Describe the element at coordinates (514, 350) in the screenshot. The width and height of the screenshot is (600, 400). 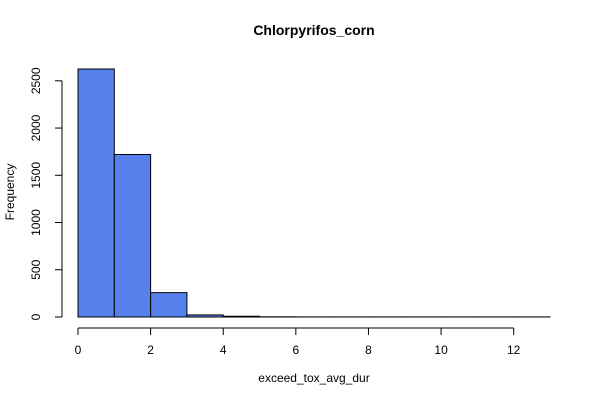
I see `x-tick-label: 12` at that location.